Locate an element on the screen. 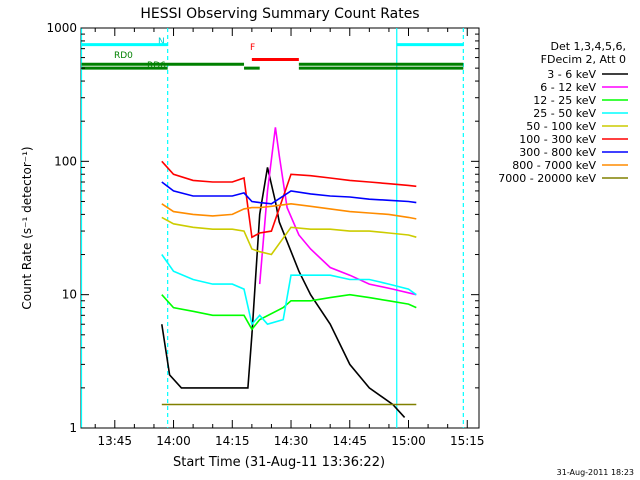 This screenshot has width=640, height=480. x-tick-label-0: 13:45 is located at coordinates (114, 441).